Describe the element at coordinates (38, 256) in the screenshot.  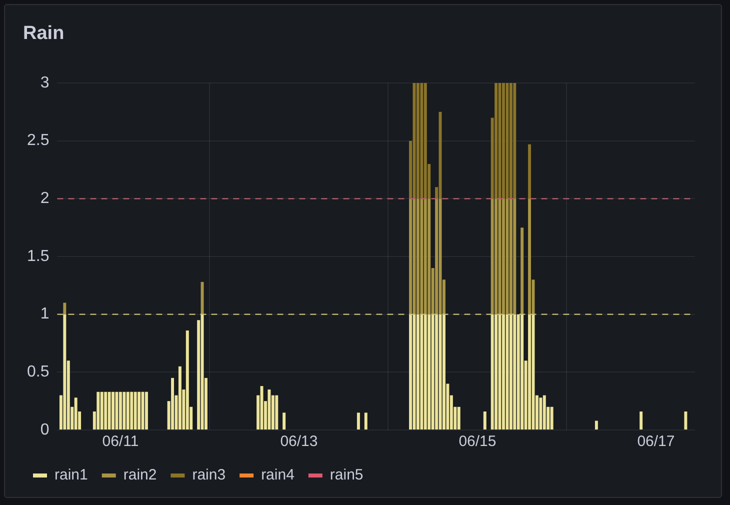
I see `y-tick-label: 1.5` at that location.